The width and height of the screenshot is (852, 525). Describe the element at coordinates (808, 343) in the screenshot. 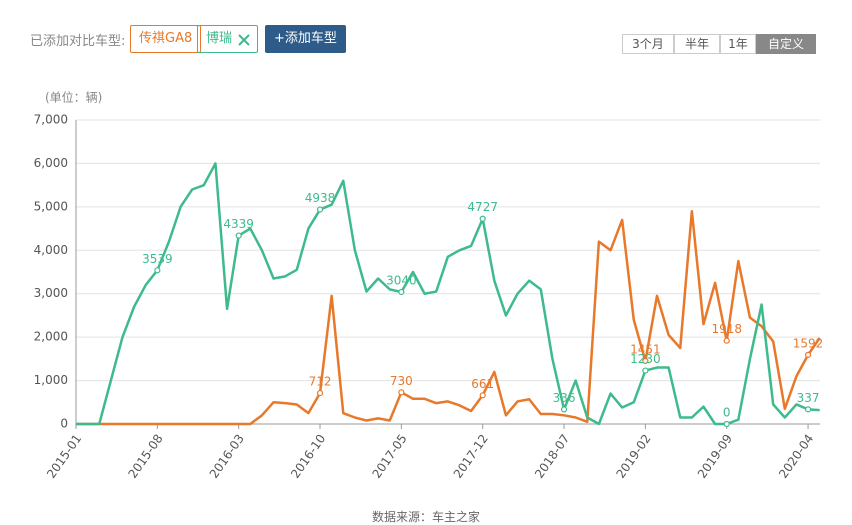

I see `data-label: 1592` at that location.